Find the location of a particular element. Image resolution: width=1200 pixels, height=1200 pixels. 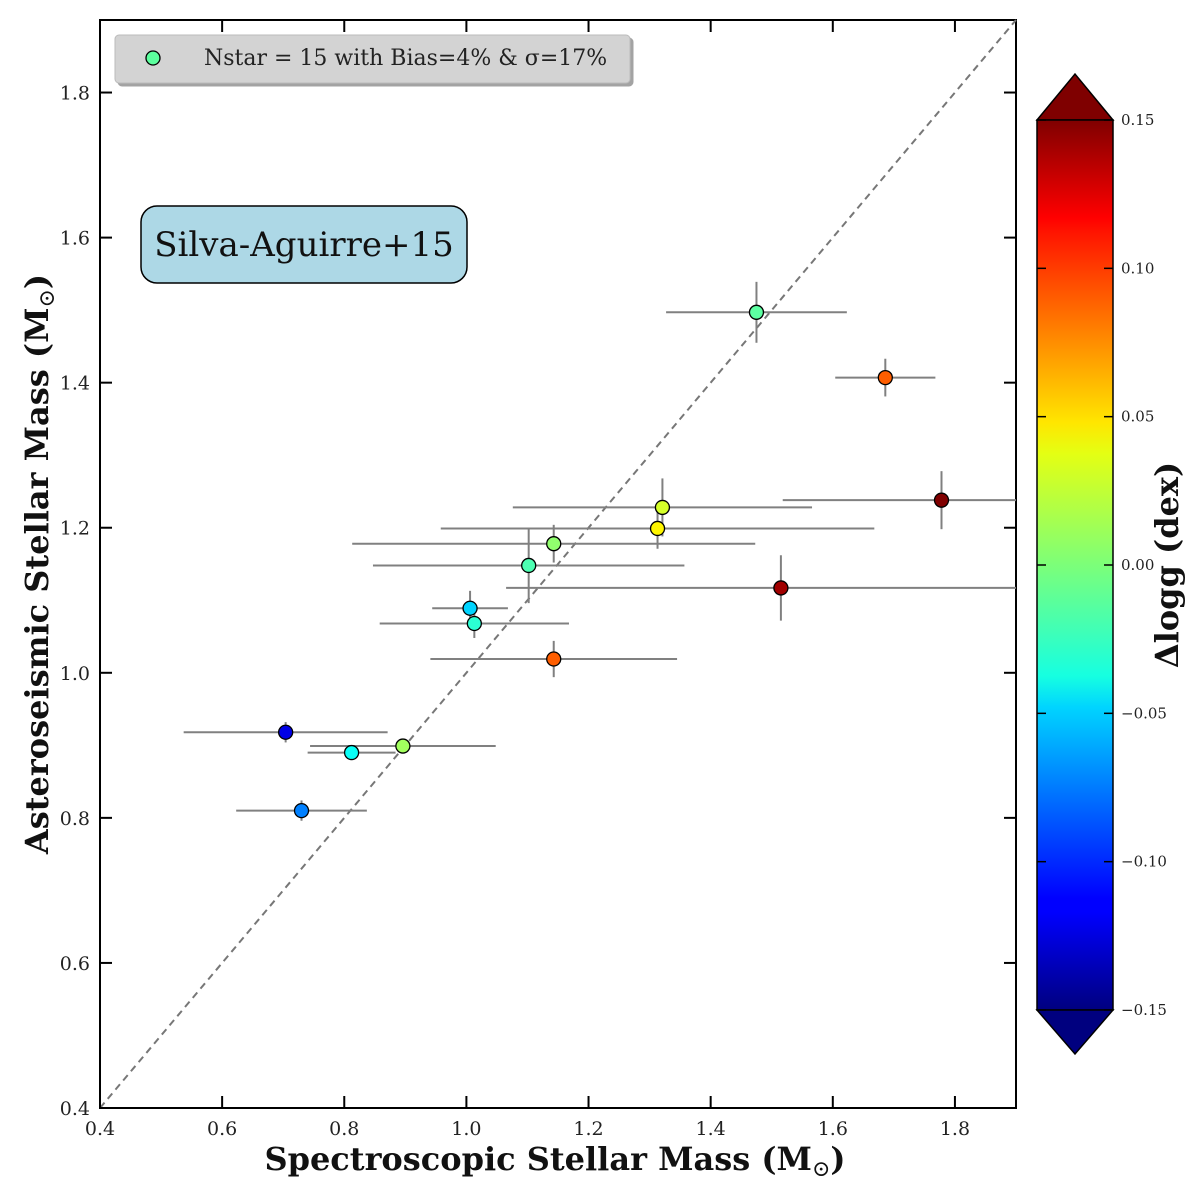

annotation-box is located at coordinates (304, 244).